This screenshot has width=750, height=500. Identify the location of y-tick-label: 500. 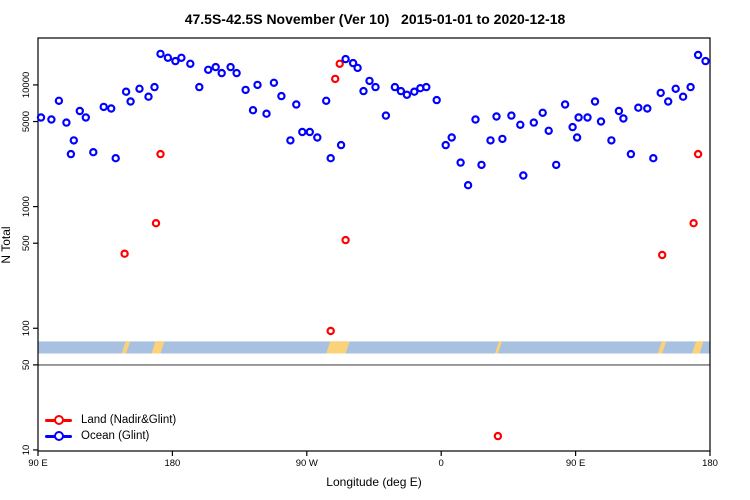
(26, 243).